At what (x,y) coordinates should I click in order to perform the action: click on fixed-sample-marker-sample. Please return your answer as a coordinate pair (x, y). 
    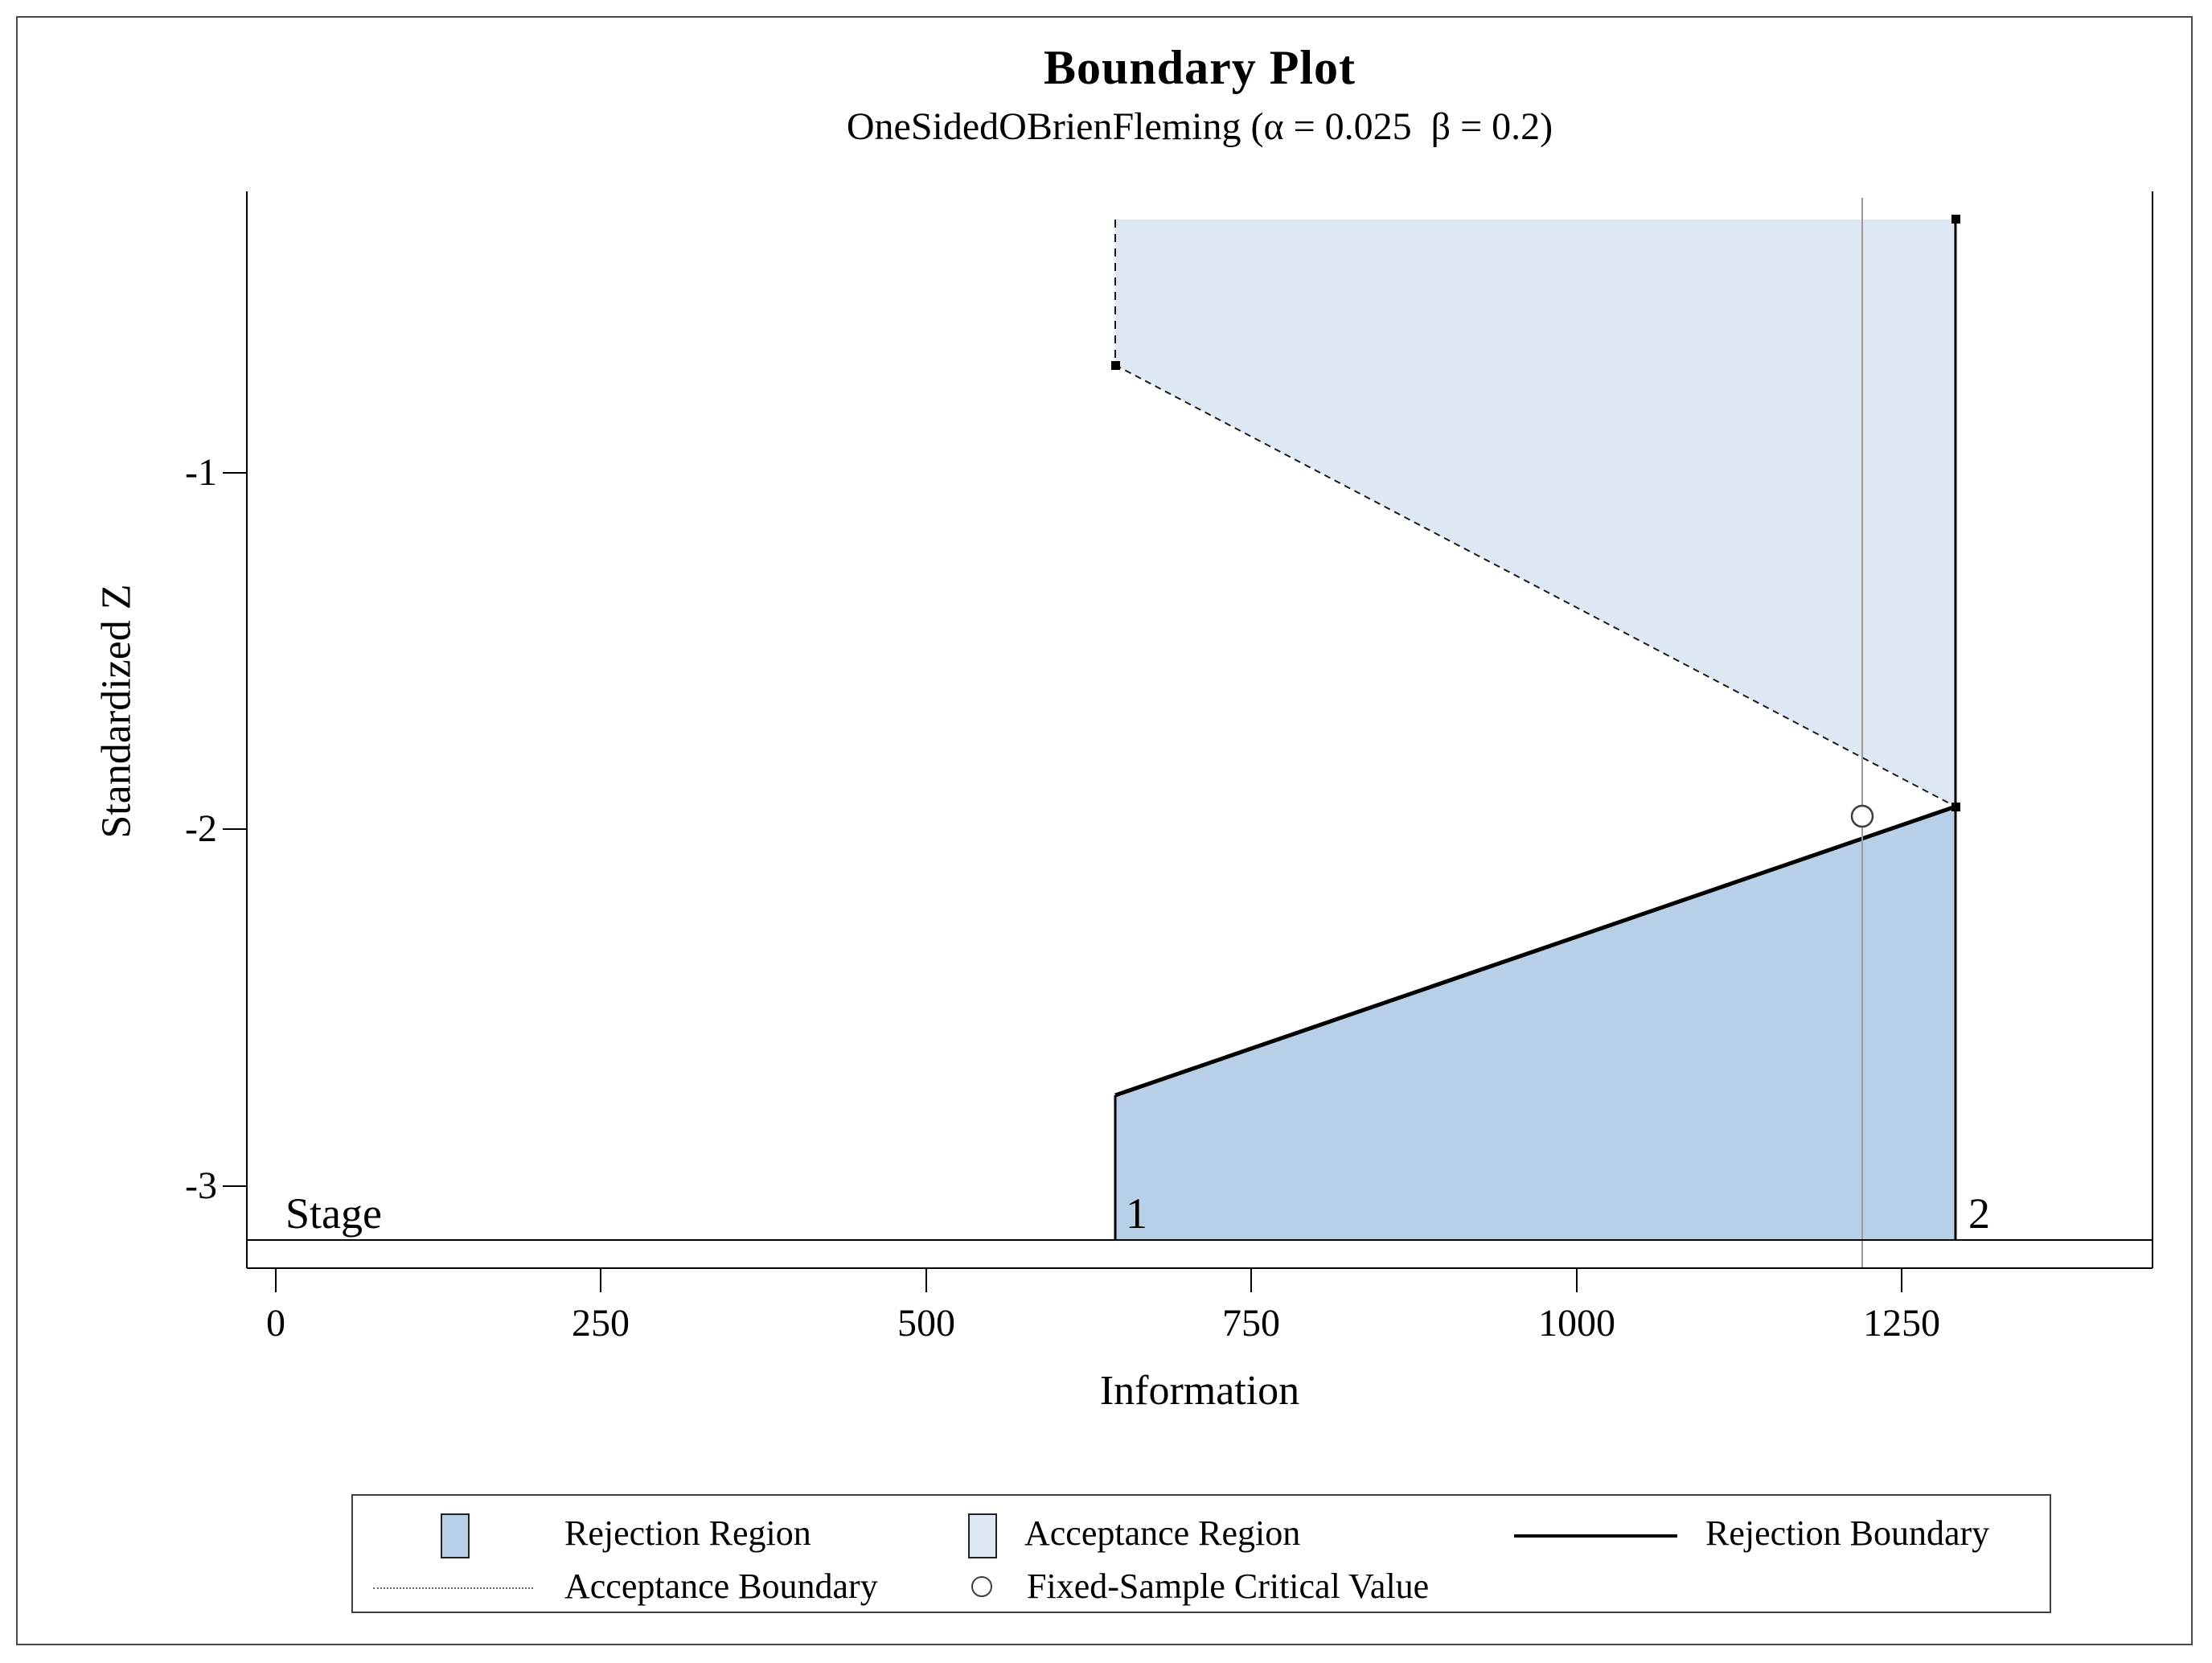
    Looking at the image, I should click on (981, 1586).